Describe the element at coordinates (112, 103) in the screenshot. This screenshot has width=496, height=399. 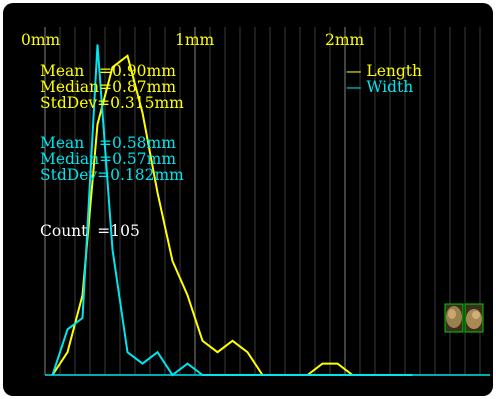
I see `length-stddev-stat: StdDev=0.315mm` at that location.